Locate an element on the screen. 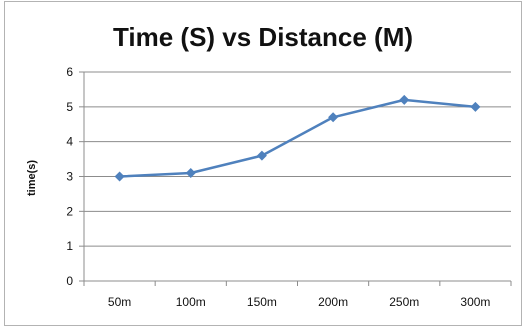 The image size is (526, 330). y-tick-label: 2 is located at coordinates (69, 211).